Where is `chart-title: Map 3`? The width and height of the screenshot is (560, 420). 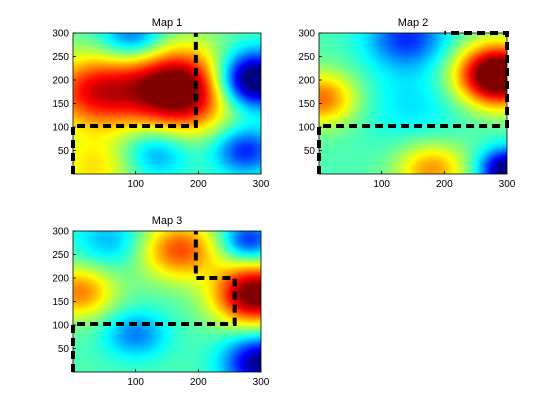
chart-title: Map 3 is located at coordinates (167, 221).